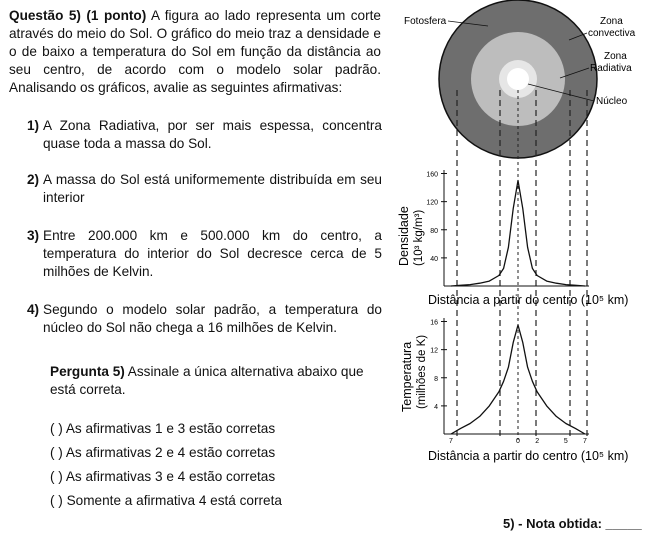 The height and width of the screenshot is (537, 648). I want to click on density-ylabel-line2: (10³ kg/m³), so click(419, 238).